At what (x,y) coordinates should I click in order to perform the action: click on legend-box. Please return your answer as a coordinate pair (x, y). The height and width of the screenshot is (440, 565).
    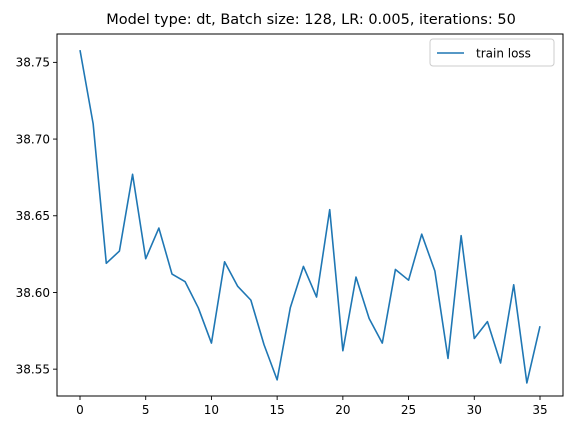
    Looking at the image, I should click on (492, 52).